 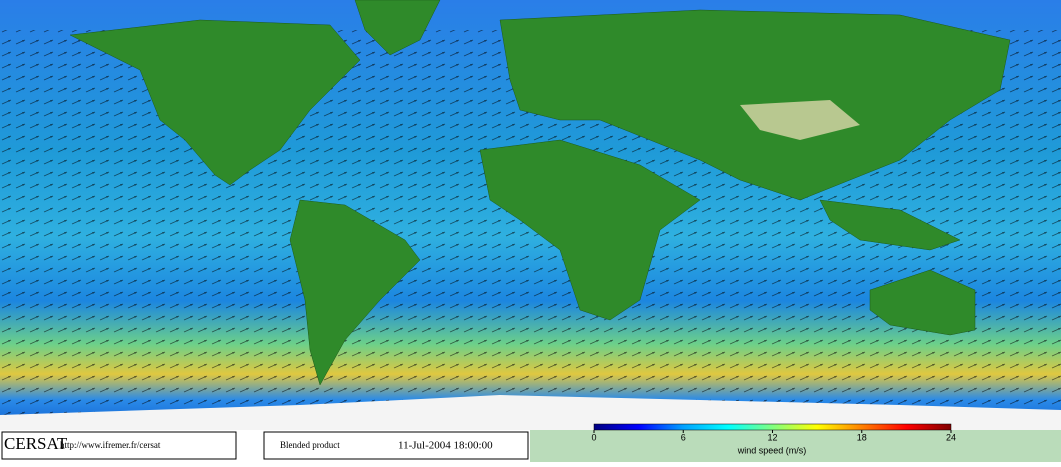 I want to click on colorbar-label: wind speed (m/s), so click(x=772, y=450).